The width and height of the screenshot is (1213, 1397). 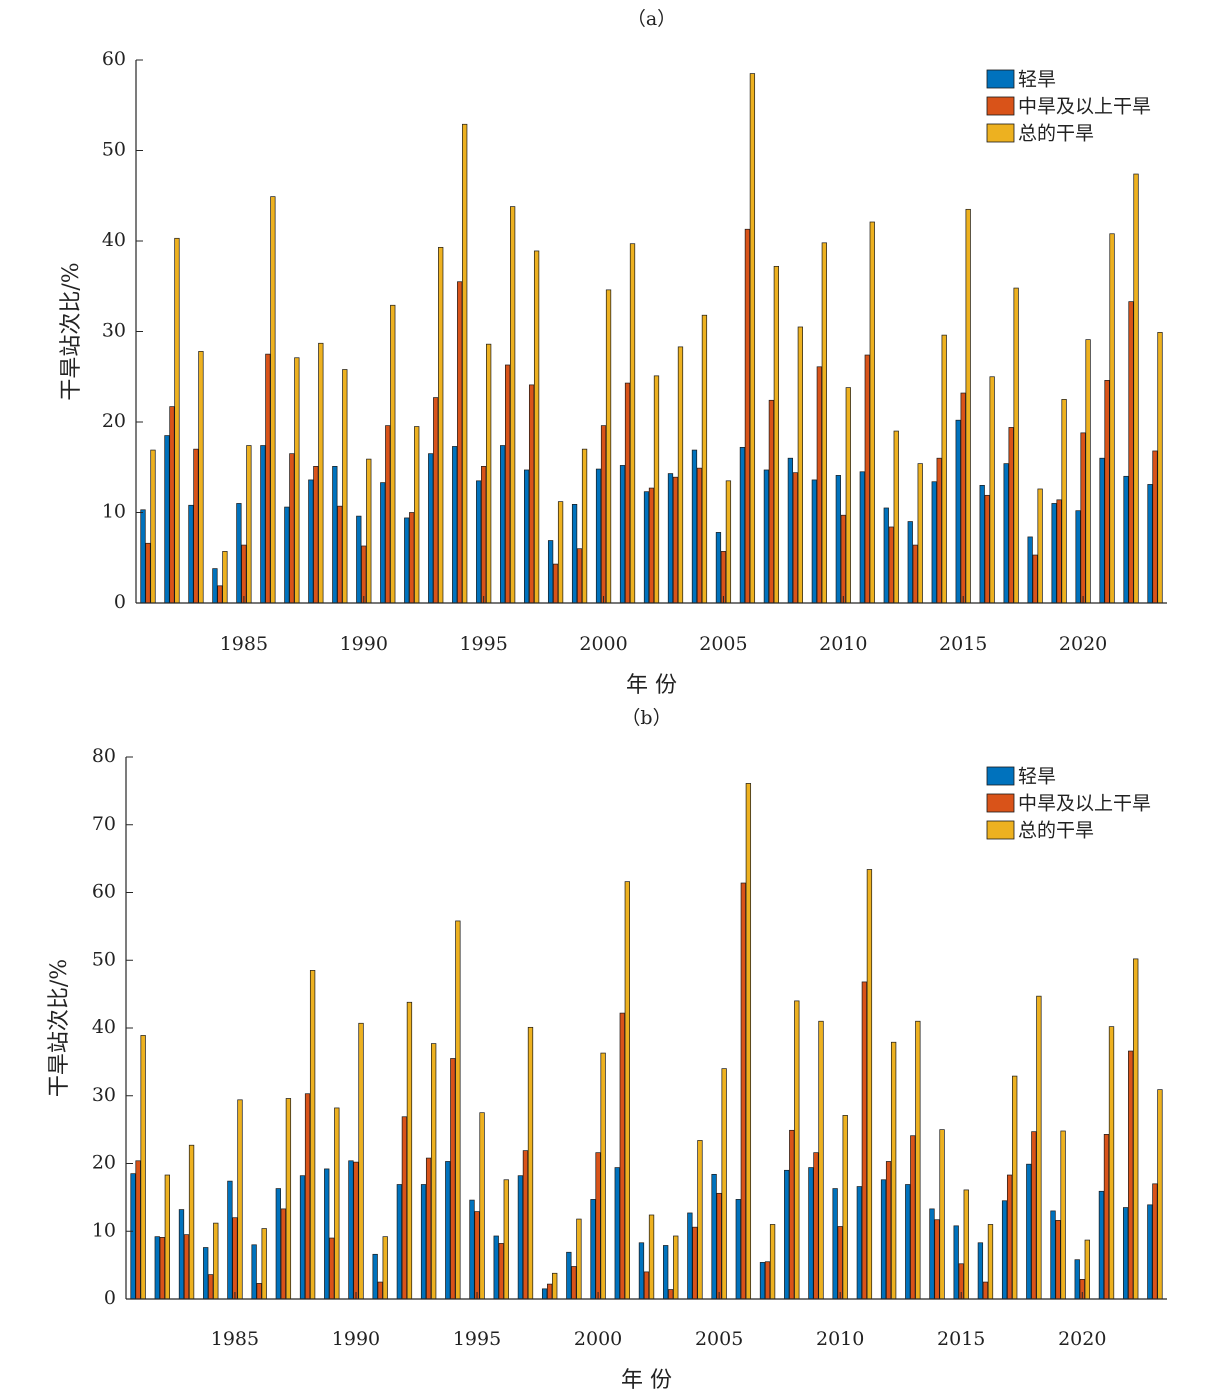 I want to click on x-tick-label: 2005, so click(x=723, y=644).